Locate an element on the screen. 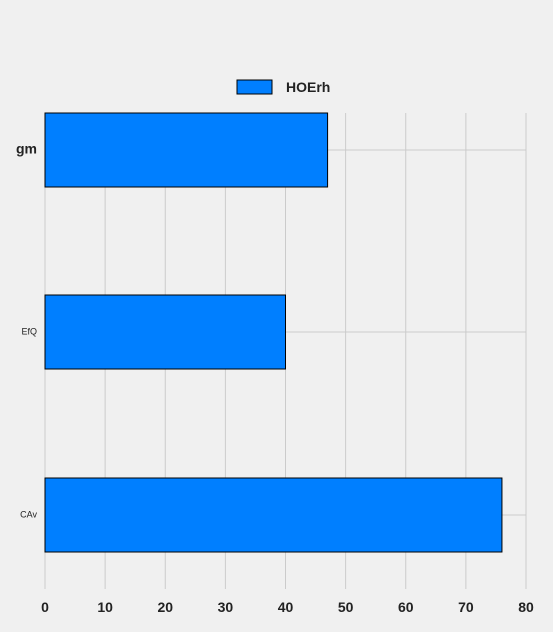 Image resolution: width=553 pixels, height=632 pixels. x-tick-label: 60 is located at coordinates (406, 607).